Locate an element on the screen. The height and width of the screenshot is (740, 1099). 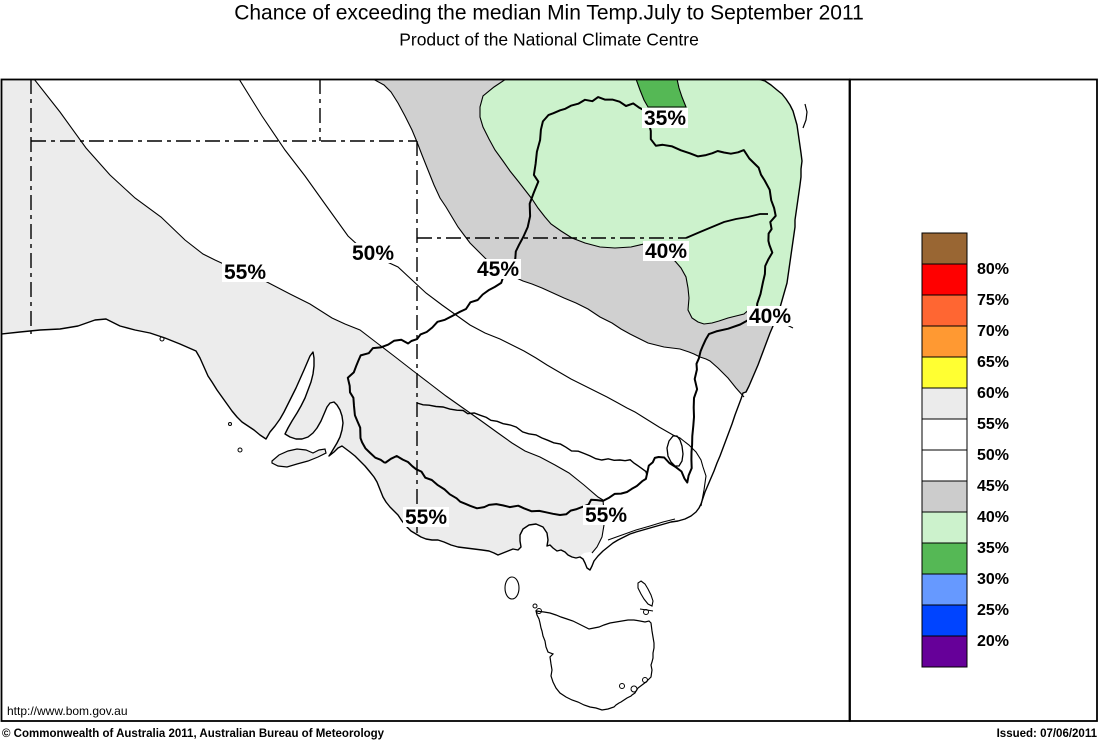
svg-text: 20% is located at coordinates (993, 641).